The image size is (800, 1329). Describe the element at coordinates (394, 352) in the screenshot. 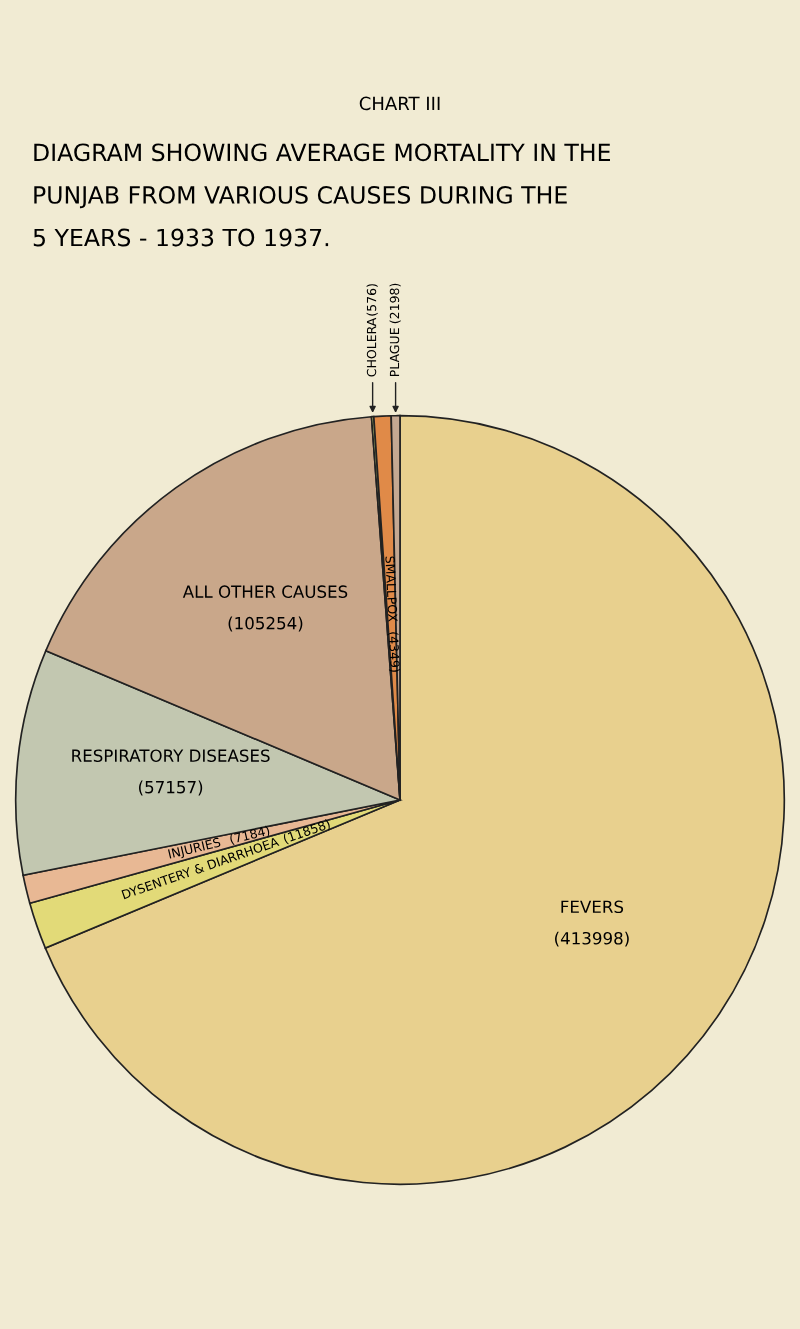

I see `slice-label: PLAGUE` at that location.